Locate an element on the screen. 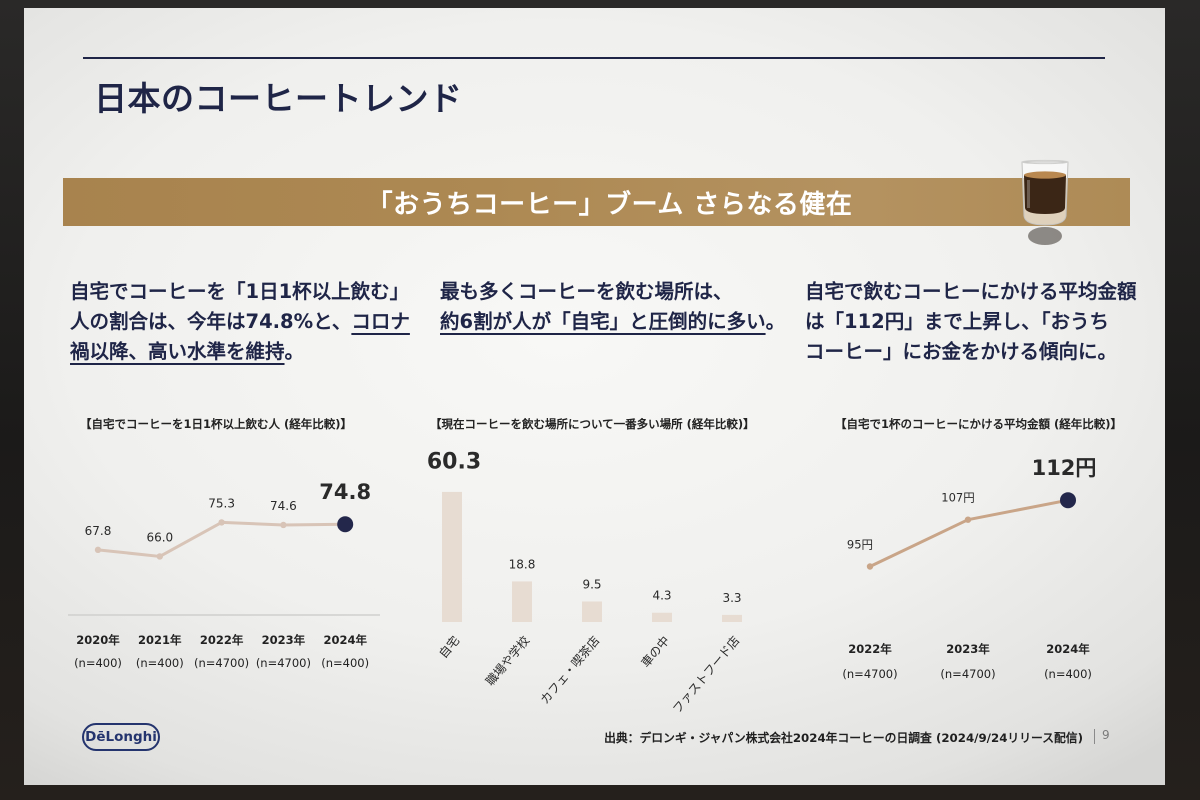  chart2-data-label: 4.3 is located at coordinates (661, 596).